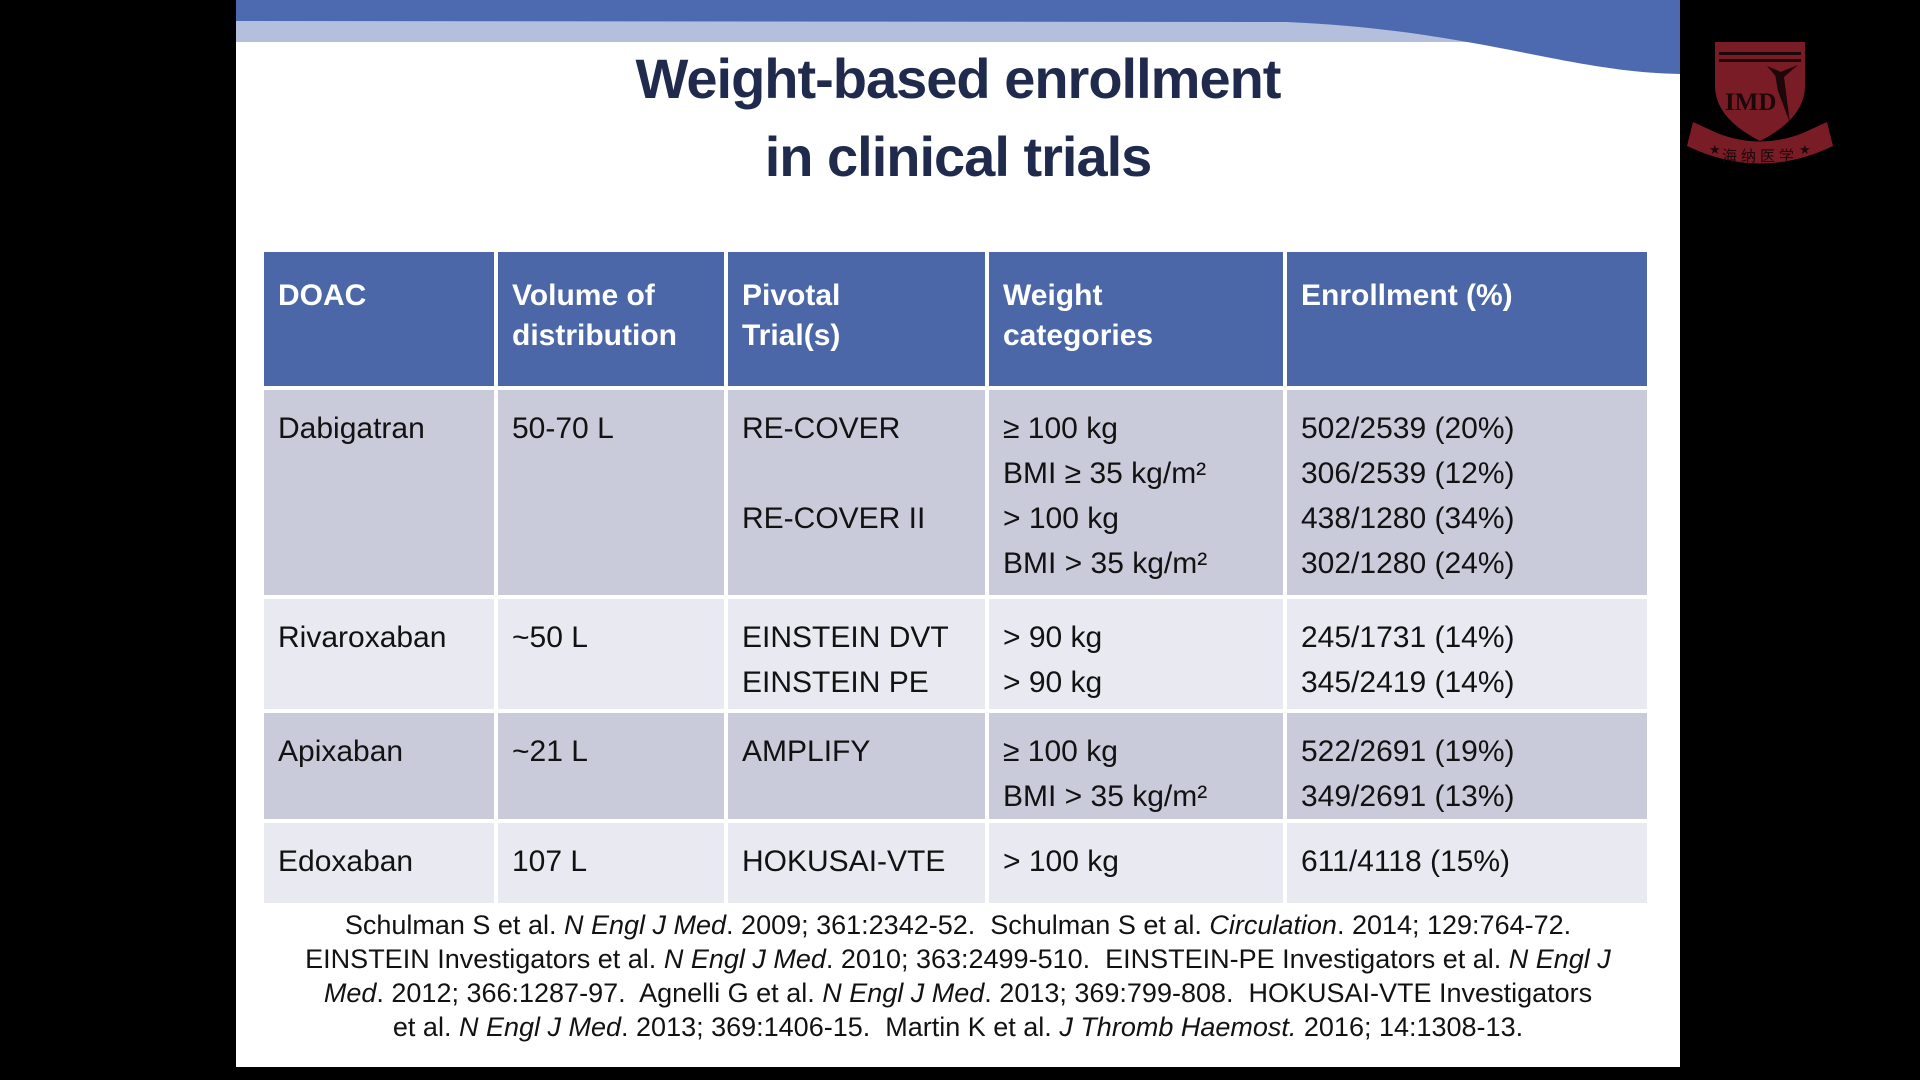 Image resolution: width=1920 pixels, height=1080 pixels. What do you see at coordinates (611, 492) in the screenshot?
I see `cell-volume-row0: 50-70 L` at bounding box center [611, 492].